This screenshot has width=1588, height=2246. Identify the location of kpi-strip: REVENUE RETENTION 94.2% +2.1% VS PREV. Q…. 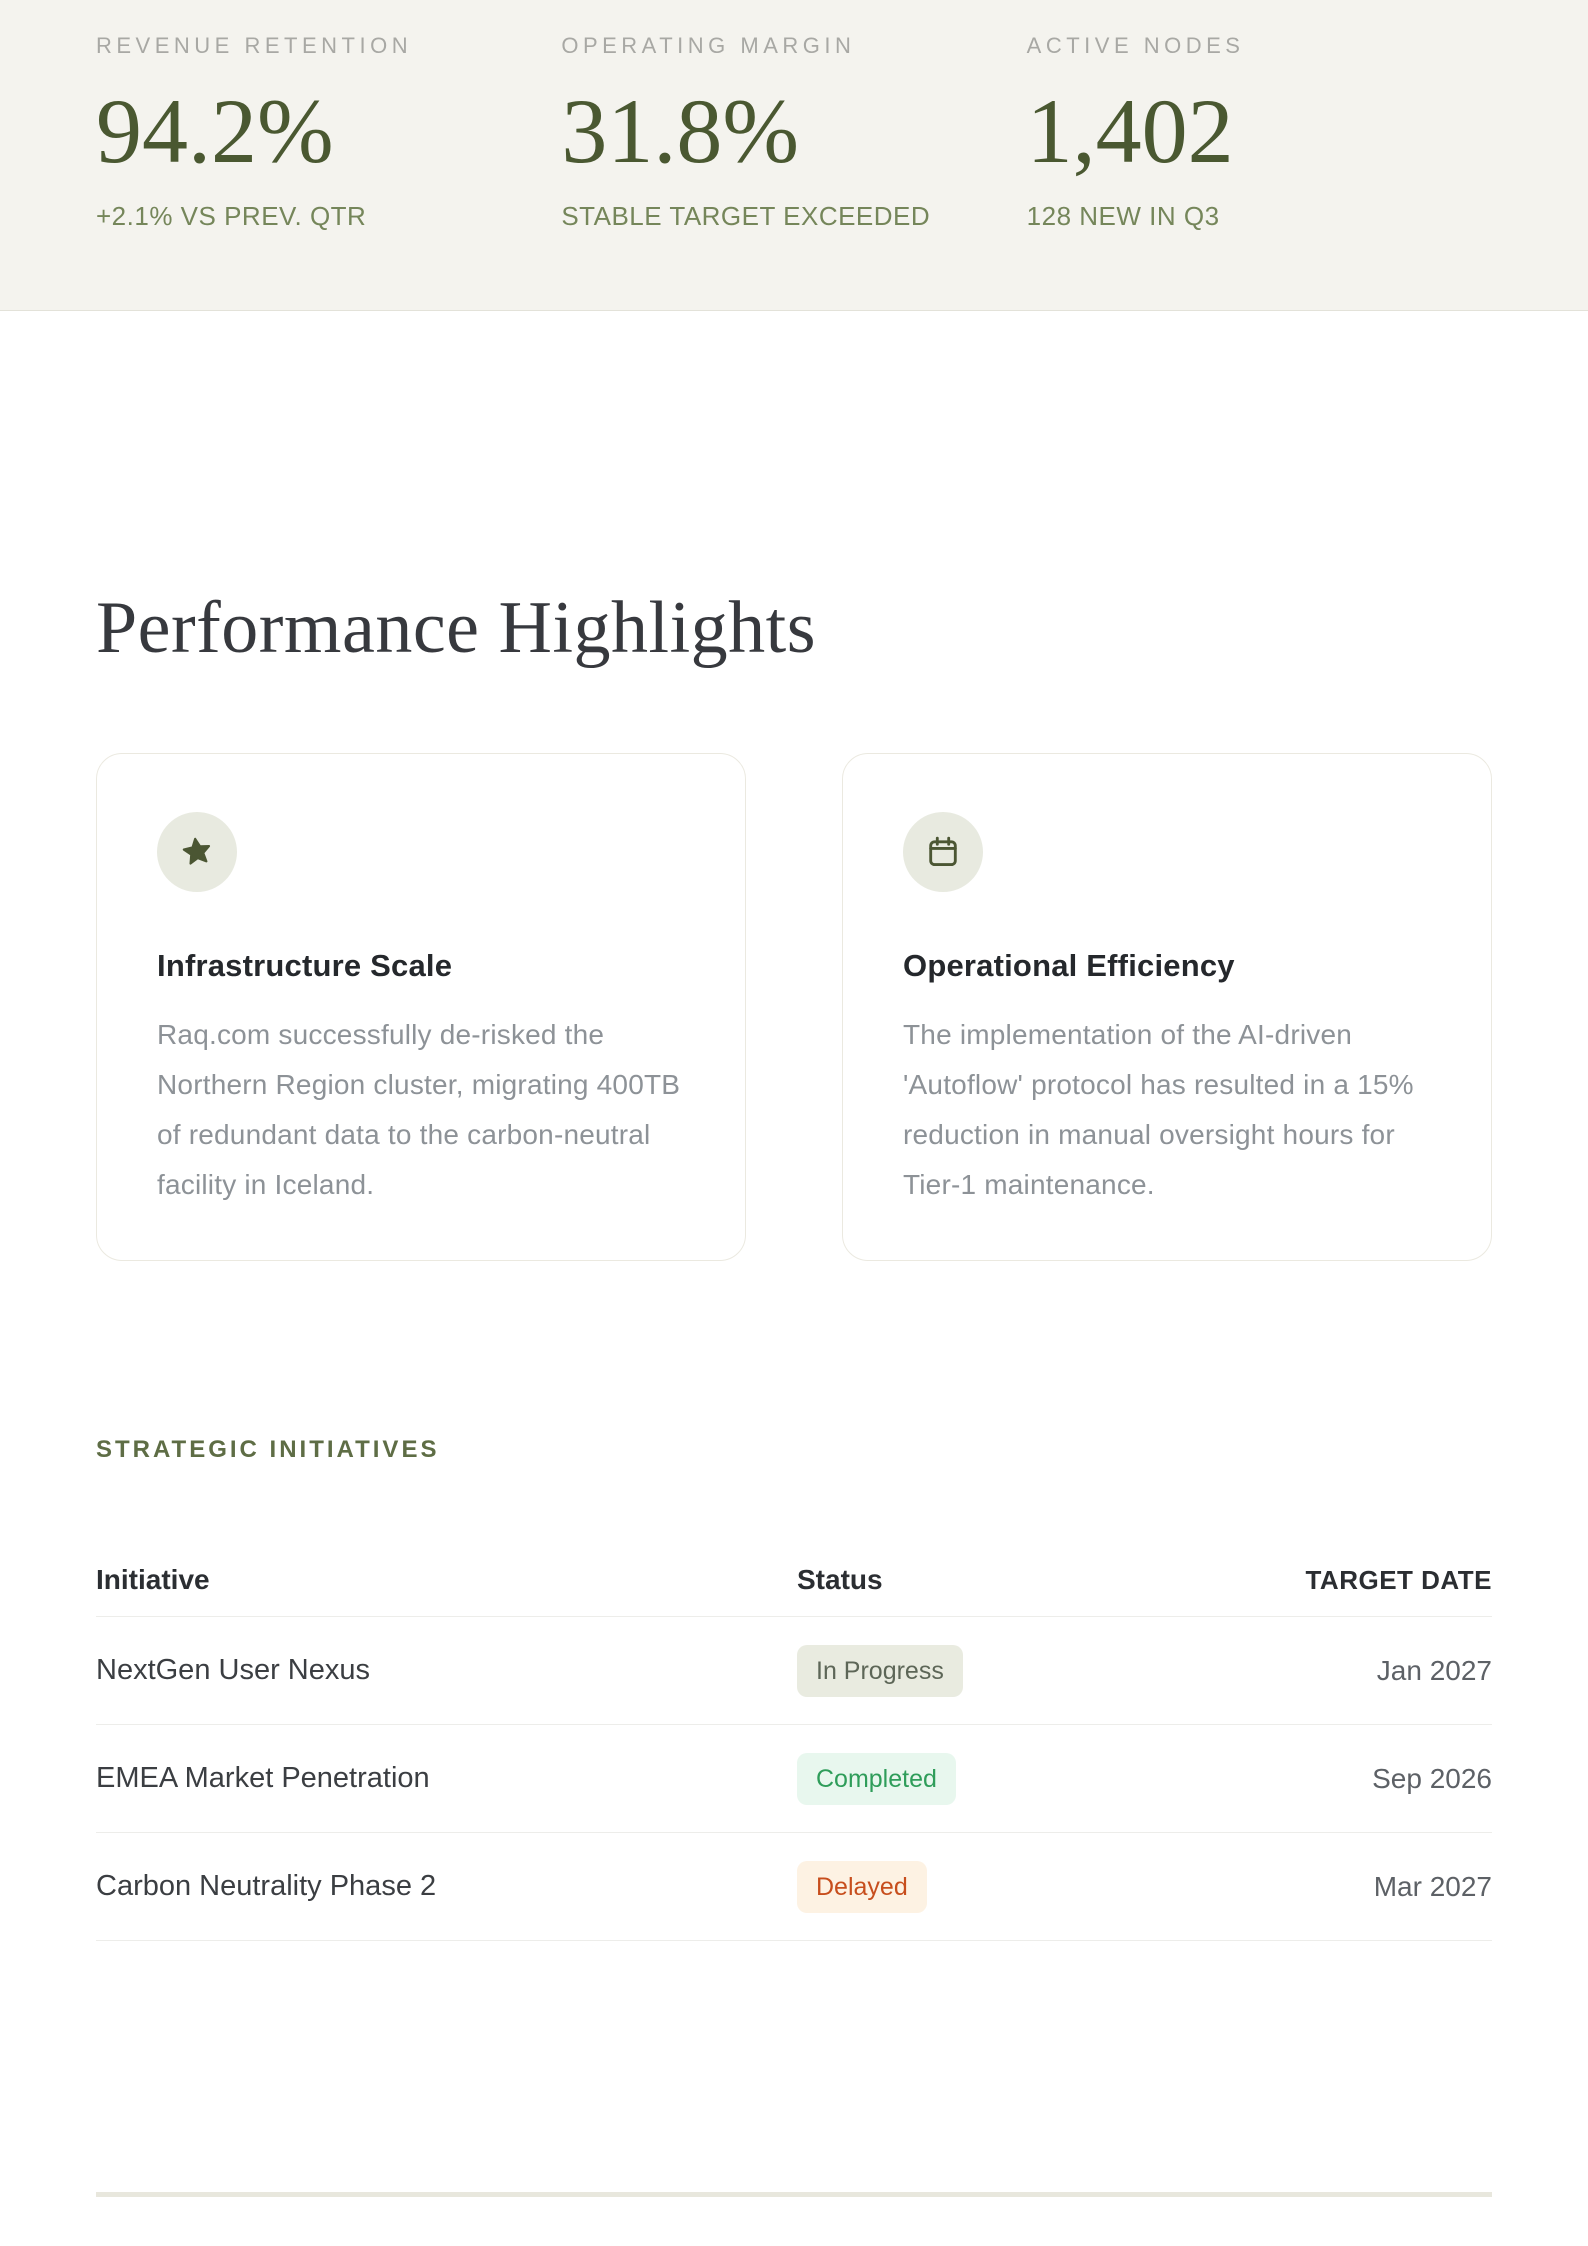
(794, 155).